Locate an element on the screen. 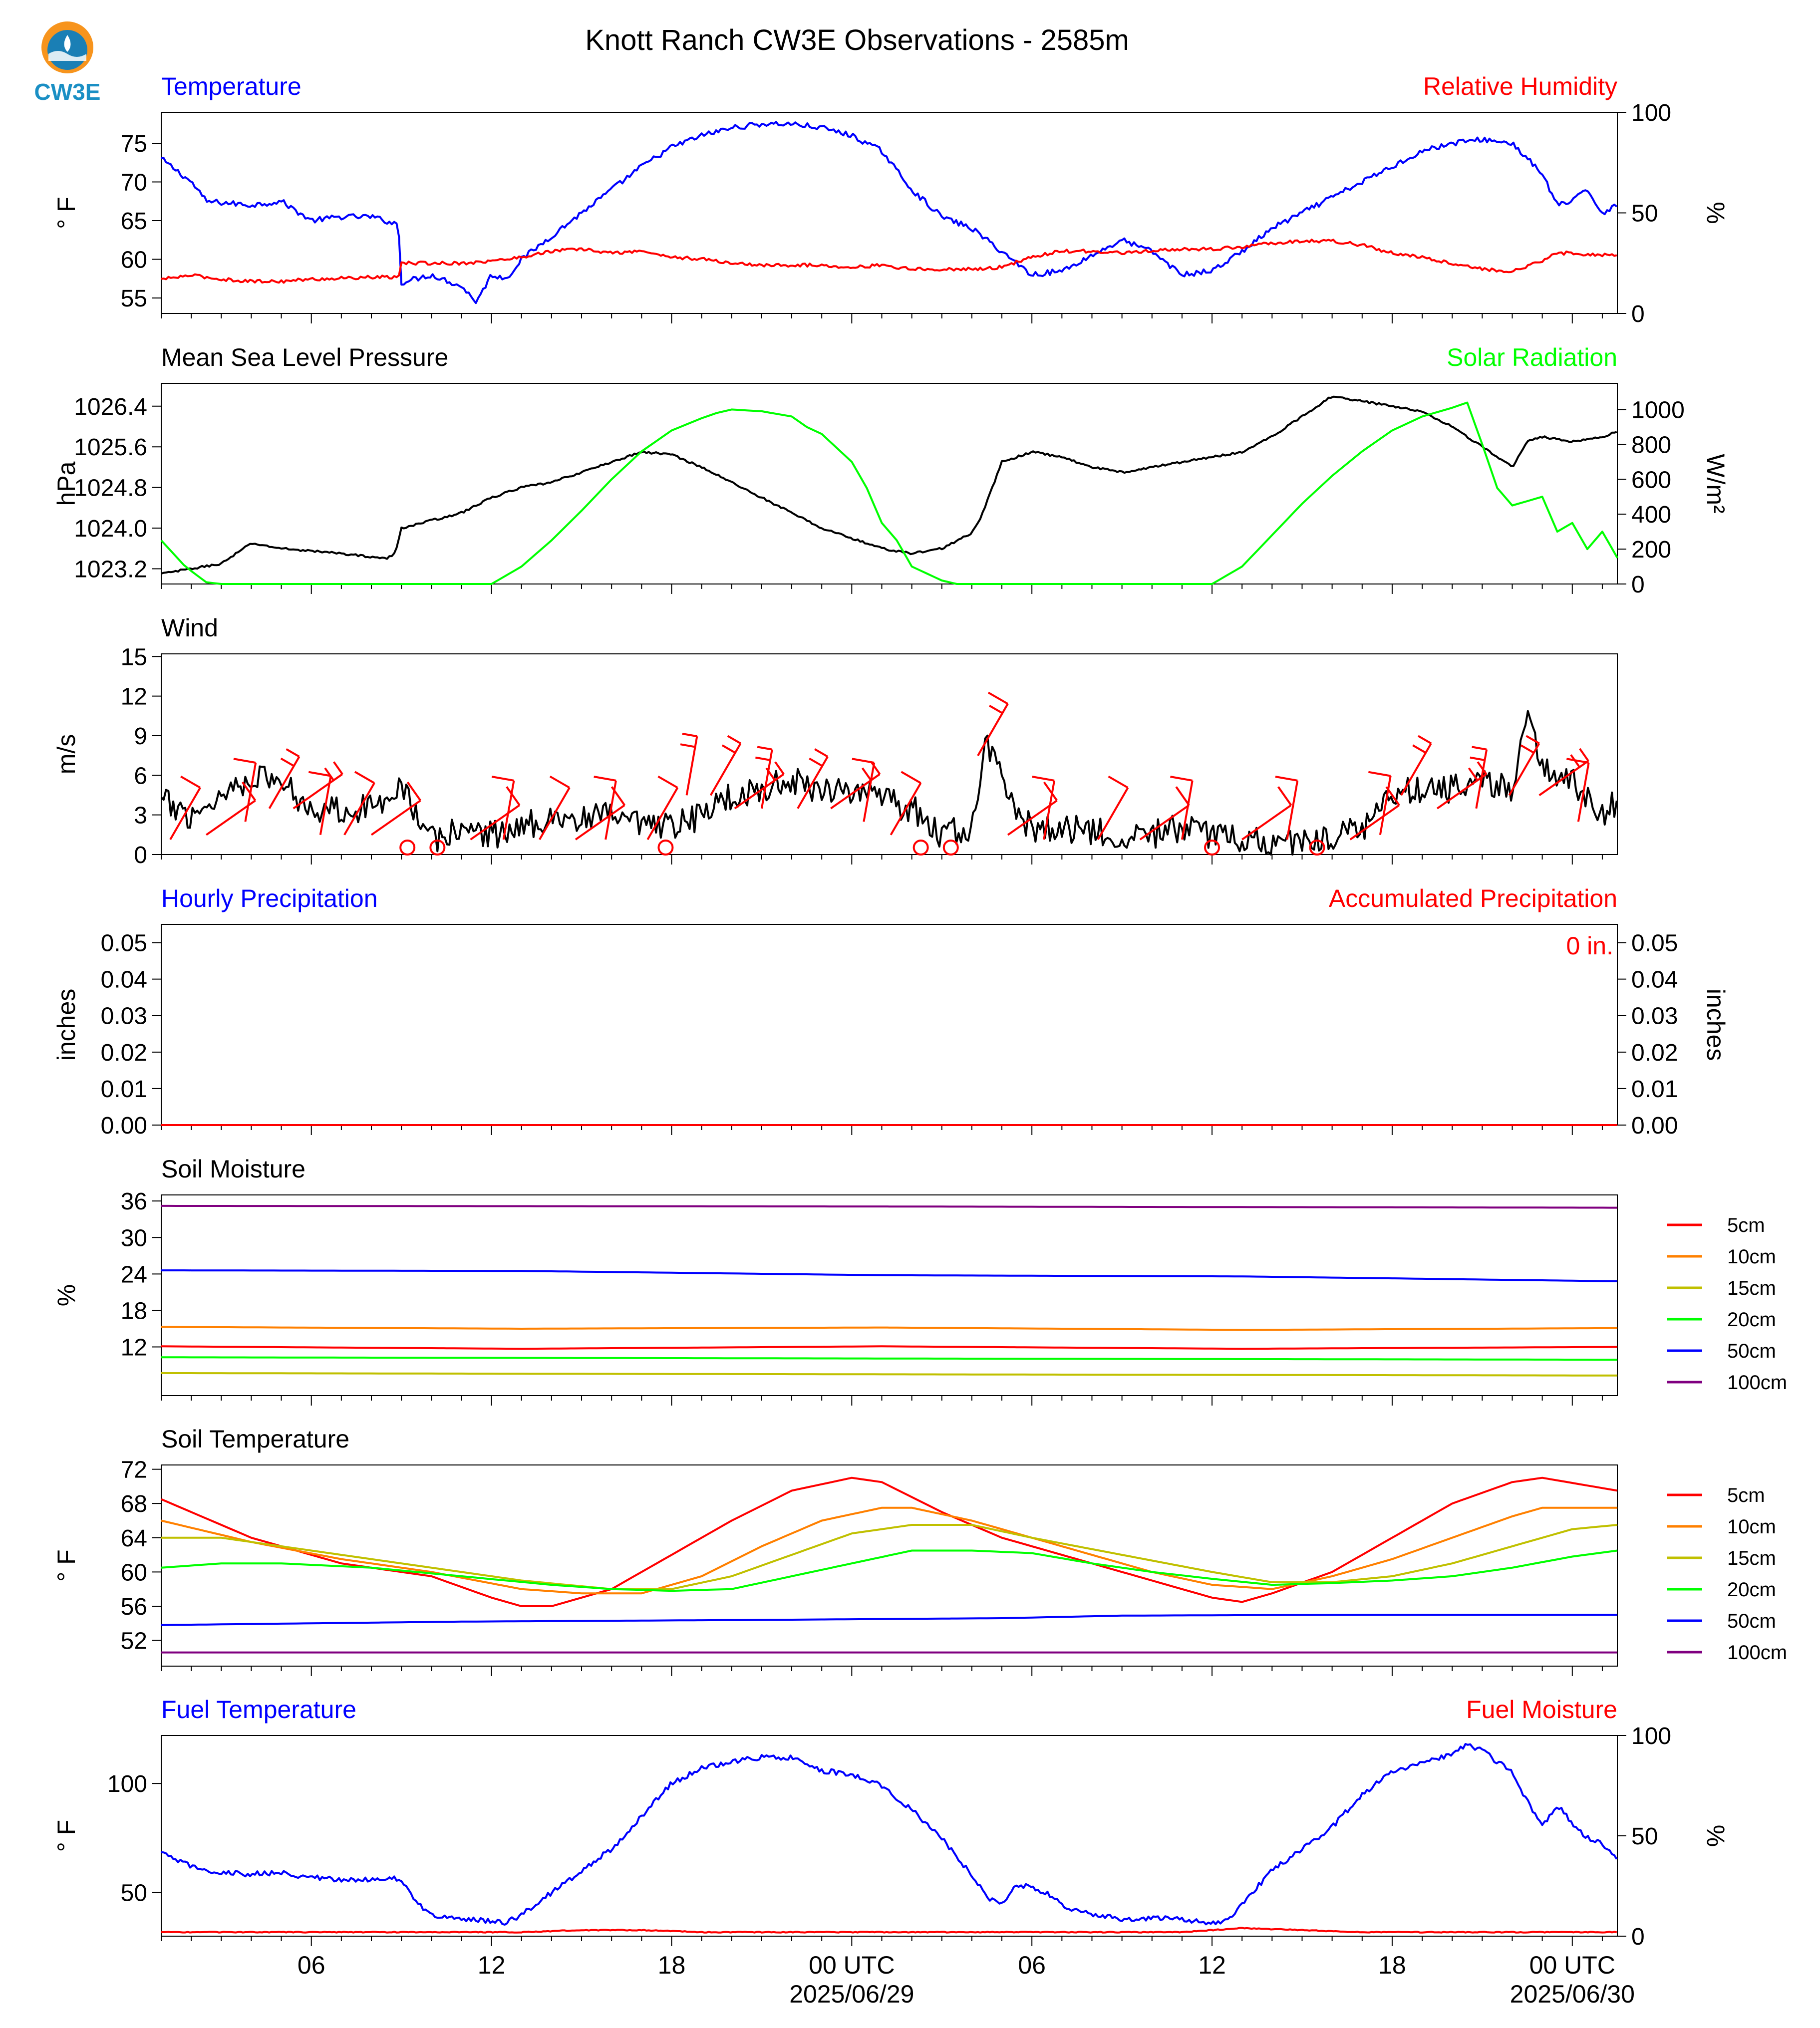  figure-title: Knott Ranch CW3E Observations - 2585m is located at coordinates (857, 40).